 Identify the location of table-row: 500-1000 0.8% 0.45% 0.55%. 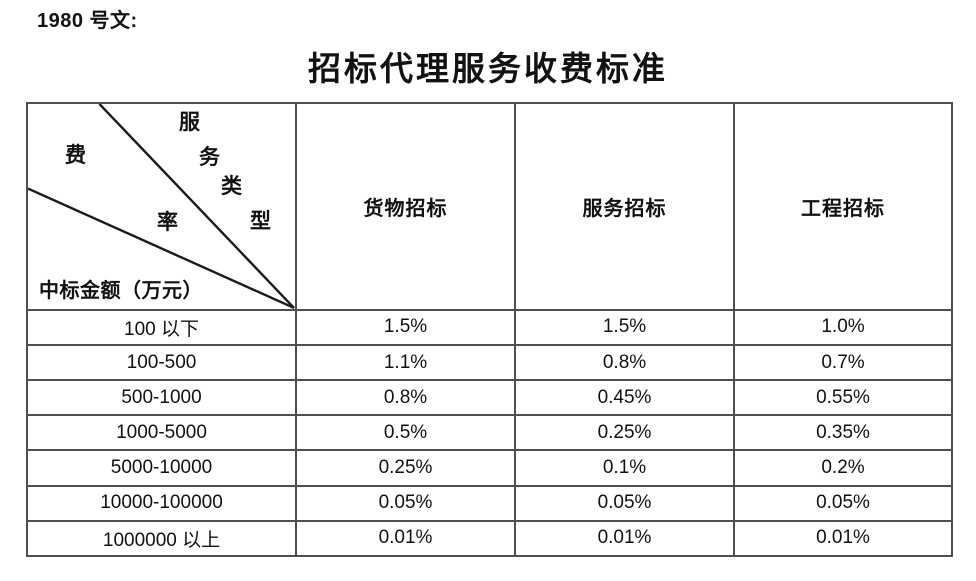
(489, 398).